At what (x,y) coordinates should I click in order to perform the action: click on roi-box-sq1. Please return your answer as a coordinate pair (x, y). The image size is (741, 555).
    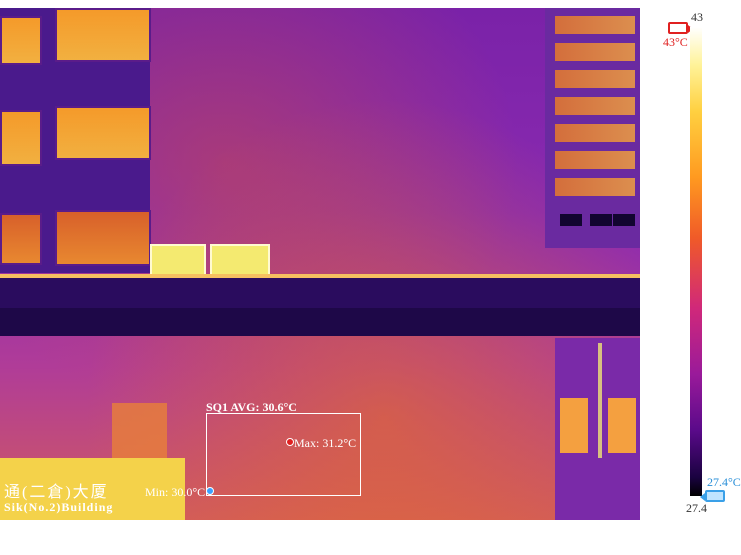
    Looking at the image, I should click on (283, 454).